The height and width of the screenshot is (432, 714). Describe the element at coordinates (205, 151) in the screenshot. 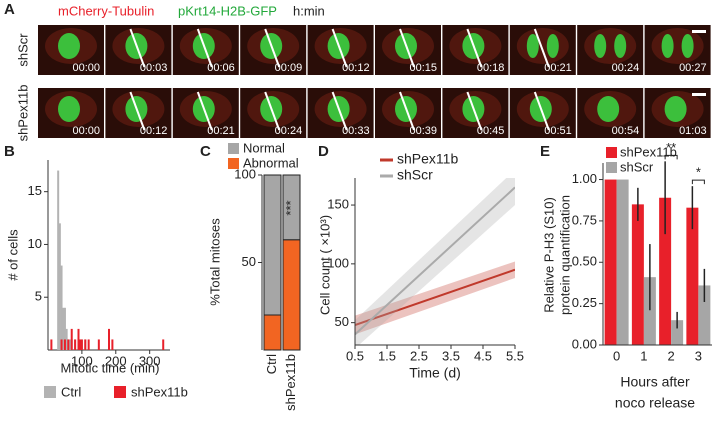

I see `panel-label: C` at that location.